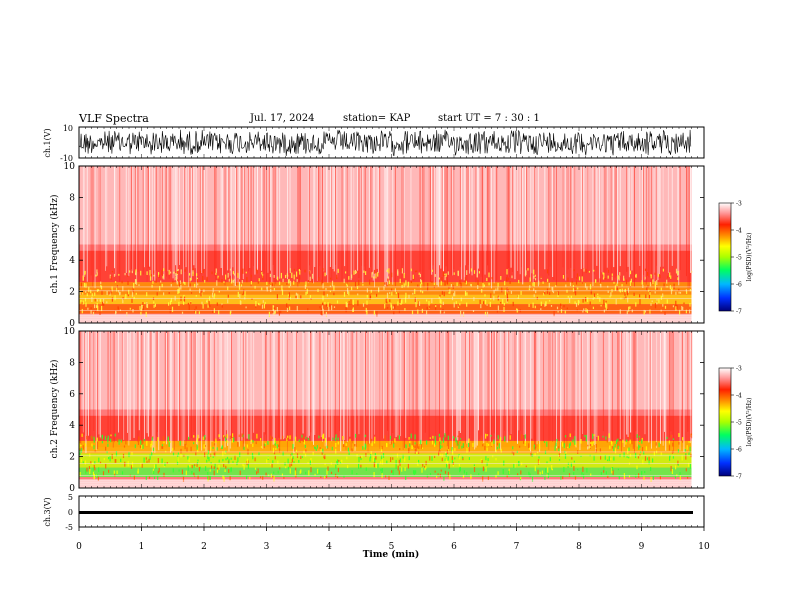 The image size is (792, 612). I want to click on chart-title: VLF Spectra, so click(114, 118).